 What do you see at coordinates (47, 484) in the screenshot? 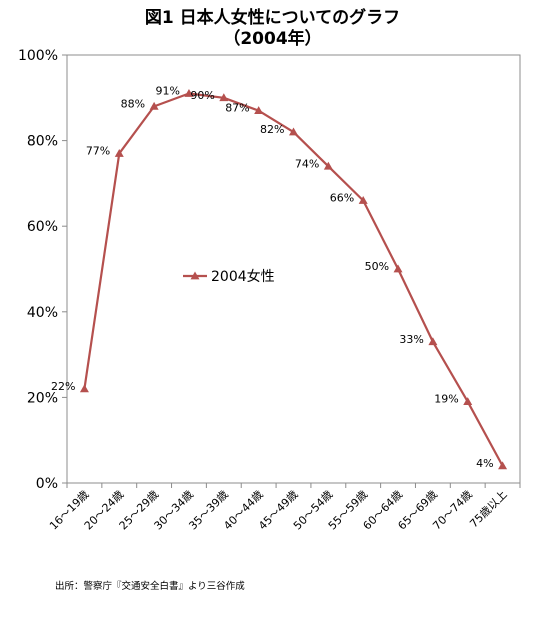
I see `y-tick-label: 0%` at bounding box center [47, 484].